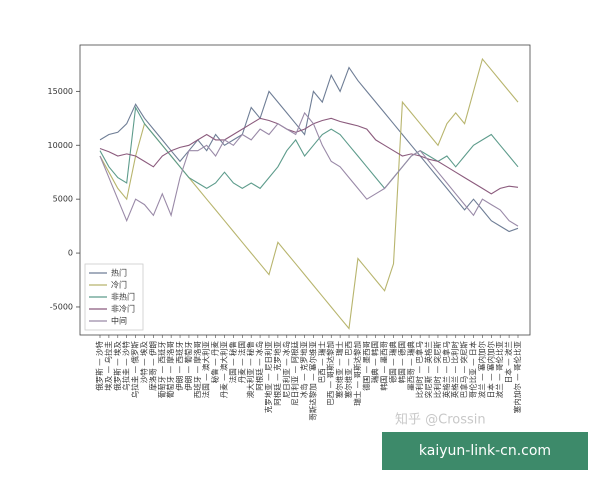 The width and height of the screenshot is (600, 480). Describe the element at coordinates (126, 366) in the screenshot. I see `x-tick-label: 乌拉圭 — 沙特` at that location.